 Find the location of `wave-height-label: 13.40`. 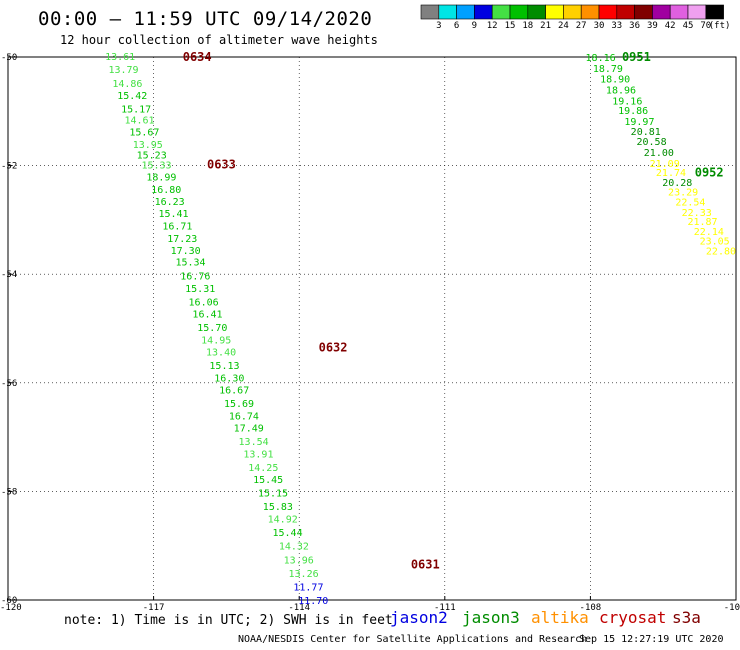

wave-height-label: 13.40 is located at coordinates (221, 352).